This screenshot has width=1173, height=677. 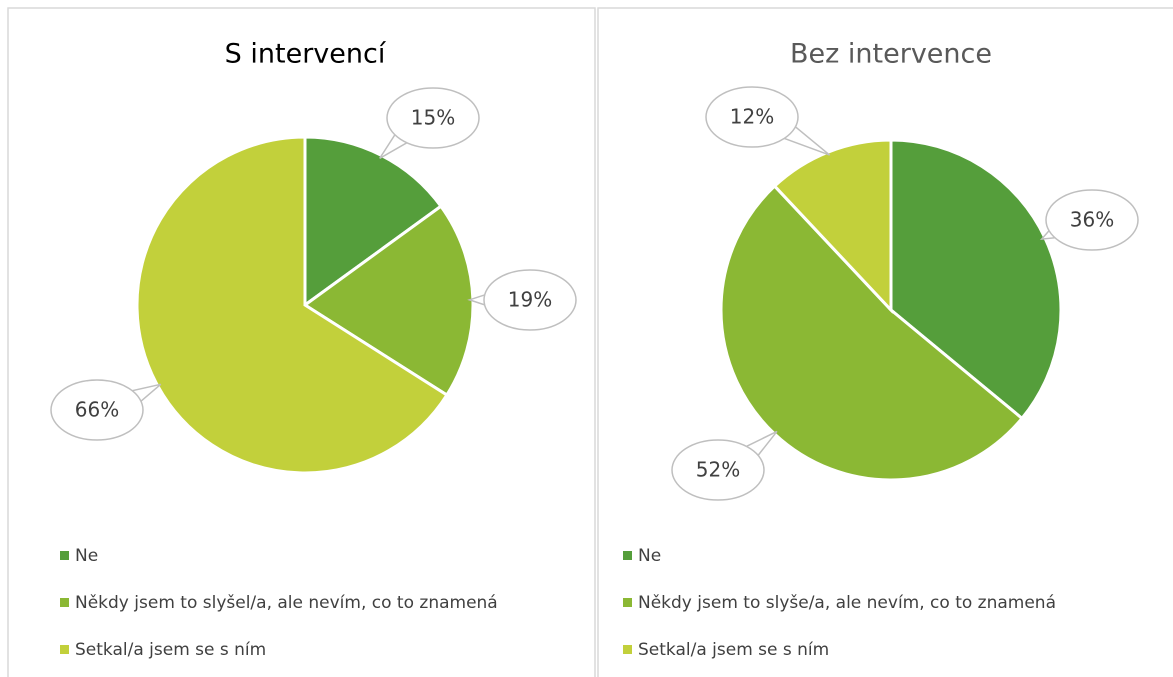 I want to click on chart-title: Bez intervence, so click(x=891, y=54).